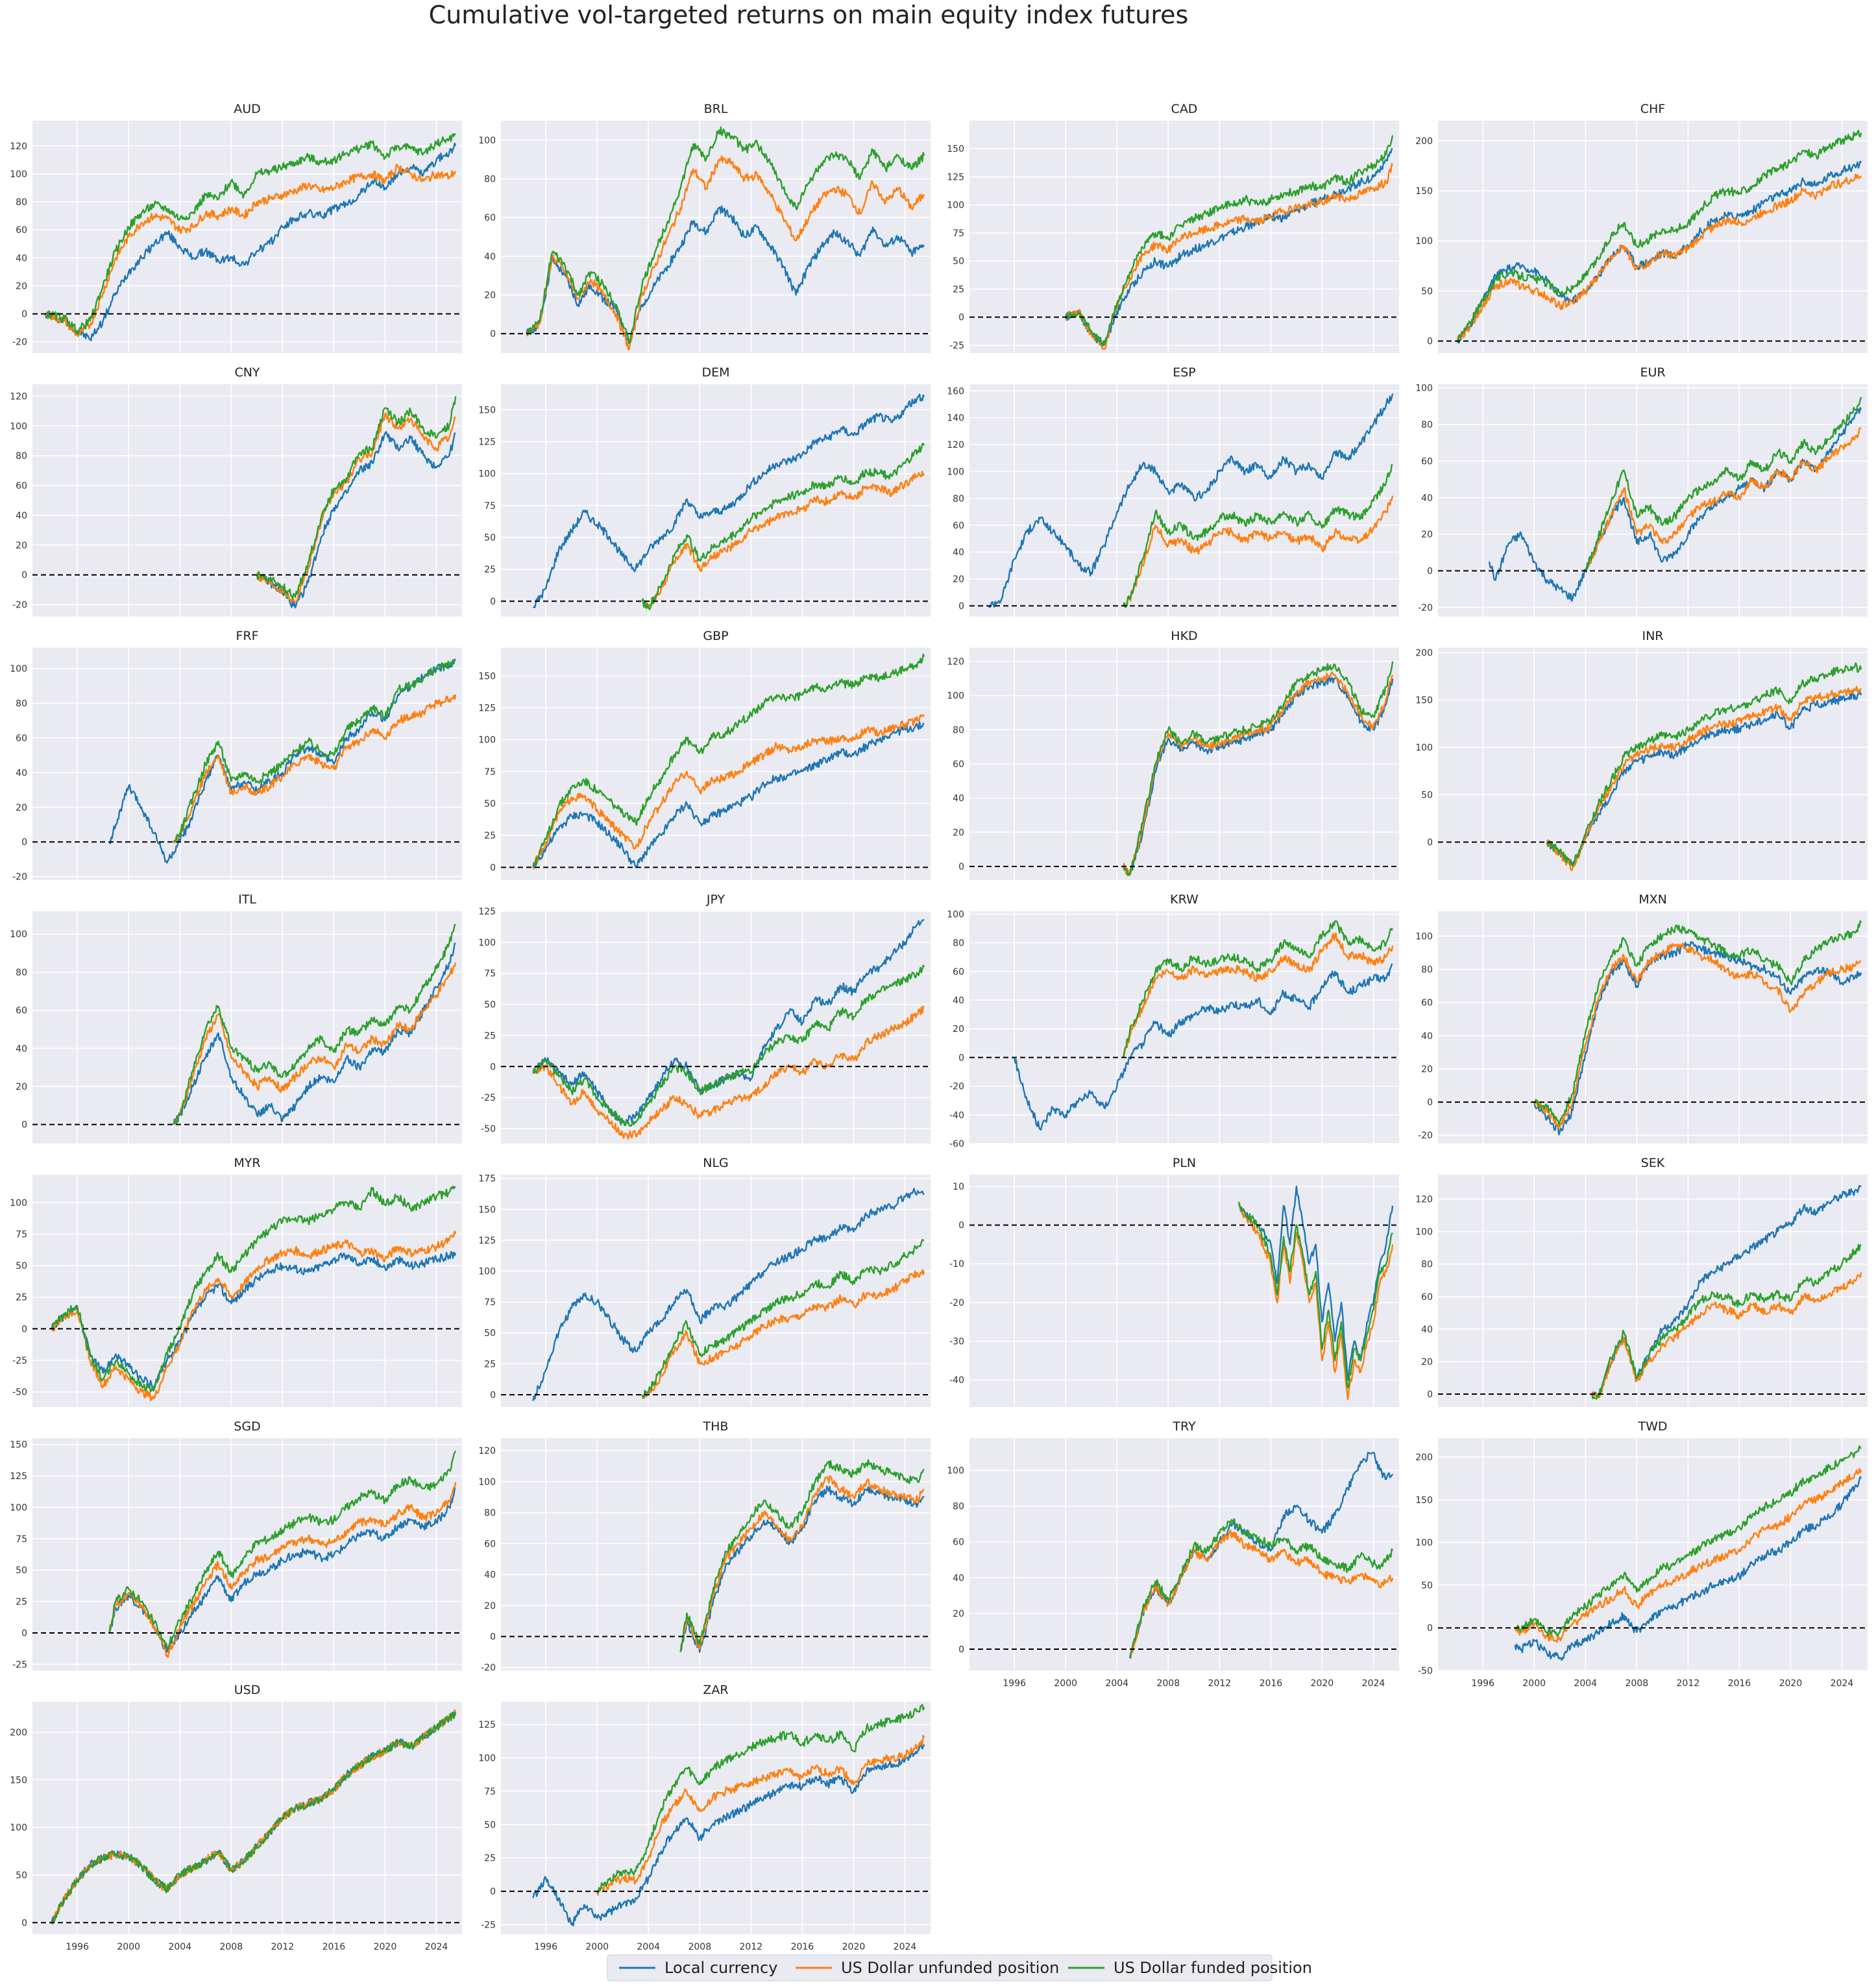  What do you see at coordinates (247, 1427) in the screenshot?
I see `panel-title: SGD` at bounding box center [247, 1427].